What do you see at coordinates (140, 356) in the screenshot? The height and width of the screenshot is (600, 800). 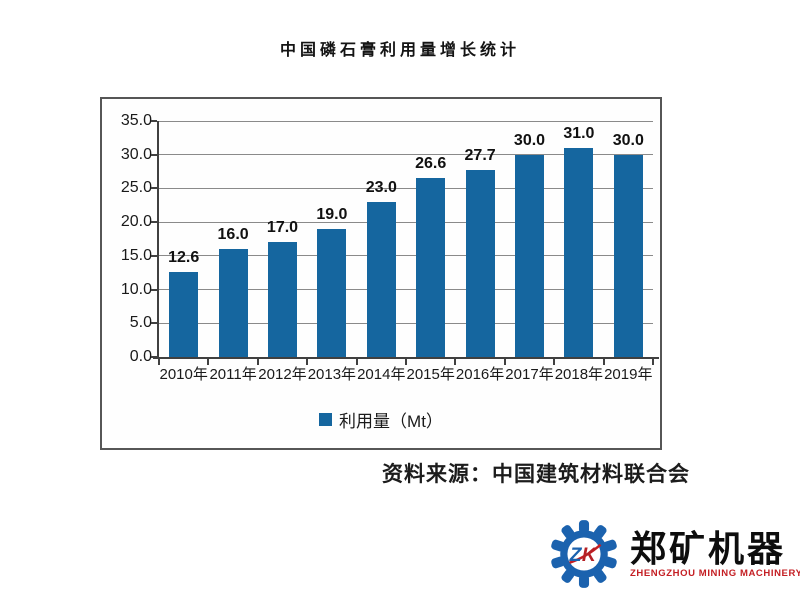 I see `y-tick-label: 0.0` at bounding box center [140, 356].